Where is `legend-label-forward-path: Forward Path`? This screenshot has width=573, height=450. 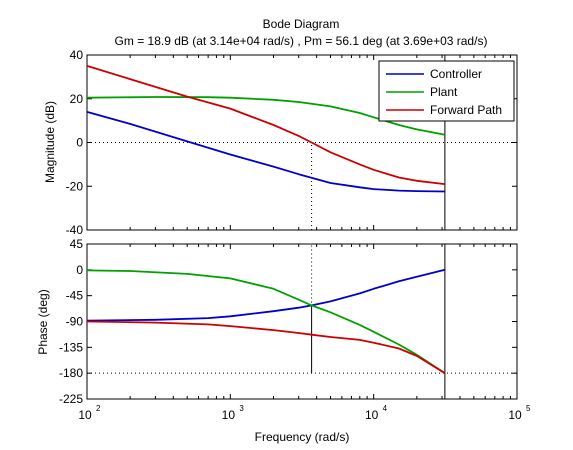
legend-label-forward-path: Forward Path is located at coordinates (466, 110).